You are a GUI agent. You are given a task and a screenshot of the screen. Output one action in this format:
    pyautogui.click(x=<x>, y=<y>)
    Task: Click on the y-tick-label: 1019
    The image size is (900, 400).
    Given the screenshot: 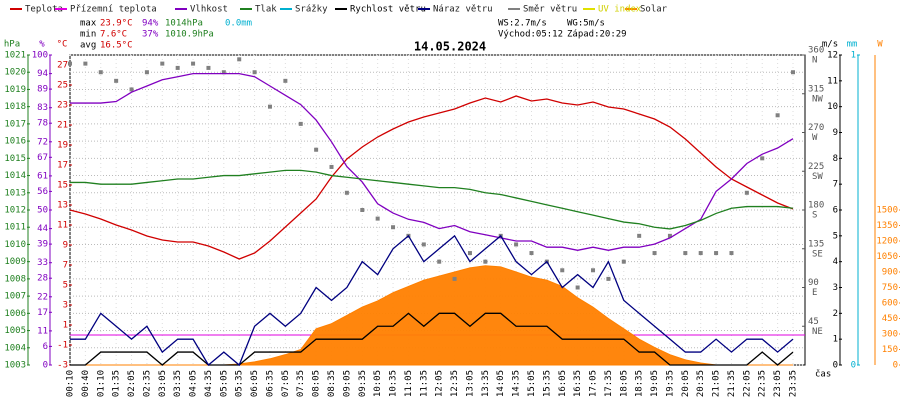 What is the action you would take?
    pyautogui.click(x=15, y=90)
    